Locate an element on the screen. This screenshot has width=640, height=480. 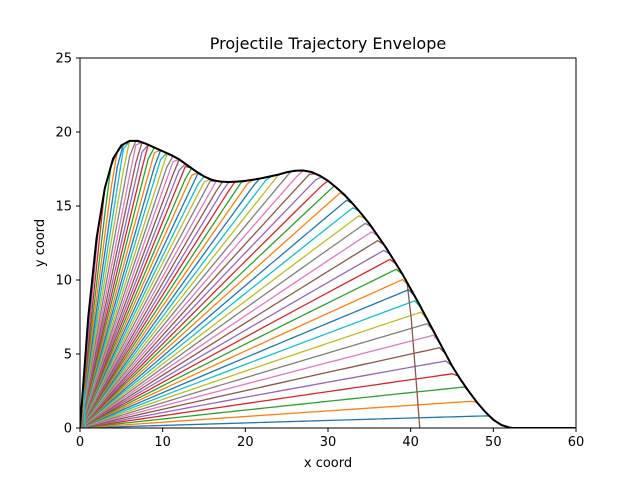
y-tick-label: 0 is located at coordinates (68, 429).